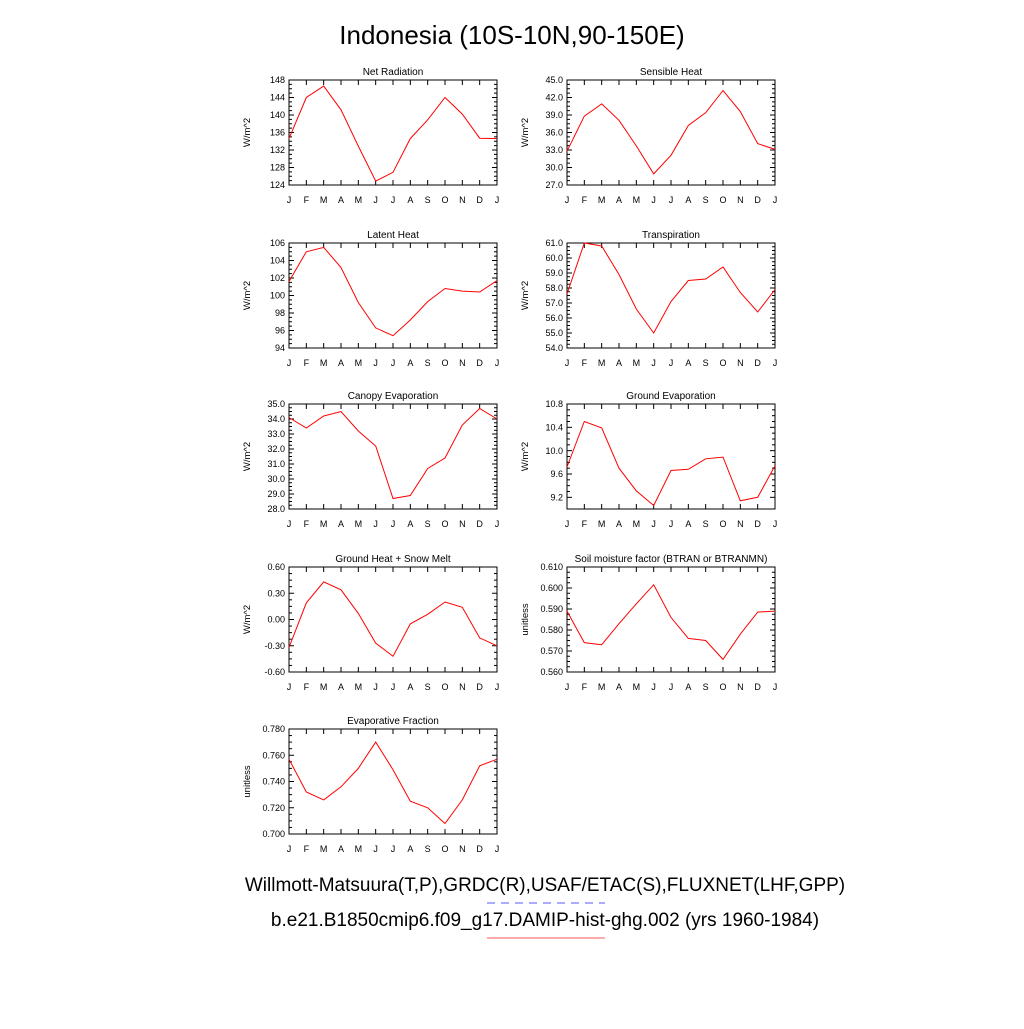 This screenshot has height=1029, width=1024. I want to click on series-line, so click(671, 132).